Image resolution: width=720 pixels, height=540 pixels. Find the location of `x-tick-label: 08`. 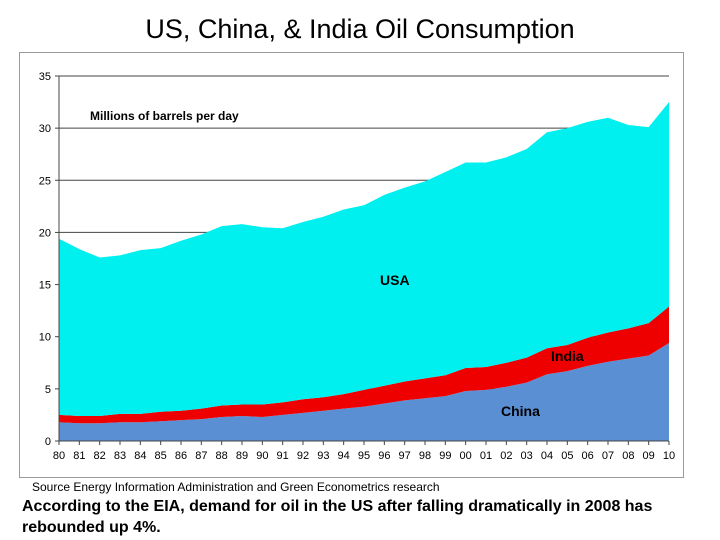

x-tick-label: 08 is located at coordinates (628, 456).